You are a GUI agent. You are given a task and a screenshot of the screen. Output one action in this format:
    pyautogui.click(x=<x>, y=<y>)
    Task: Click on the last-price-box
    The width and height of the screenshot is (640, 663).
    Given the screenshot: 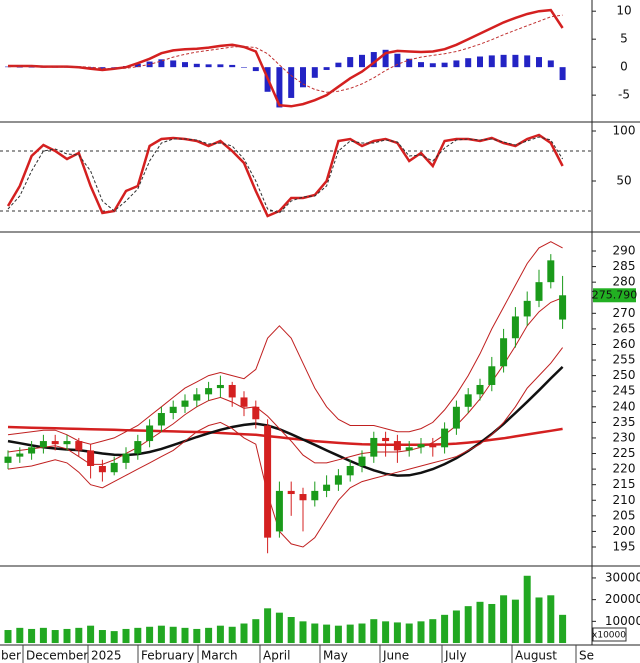 What is the action you would take?
    pyautogui.click(x=614, y=295)
    